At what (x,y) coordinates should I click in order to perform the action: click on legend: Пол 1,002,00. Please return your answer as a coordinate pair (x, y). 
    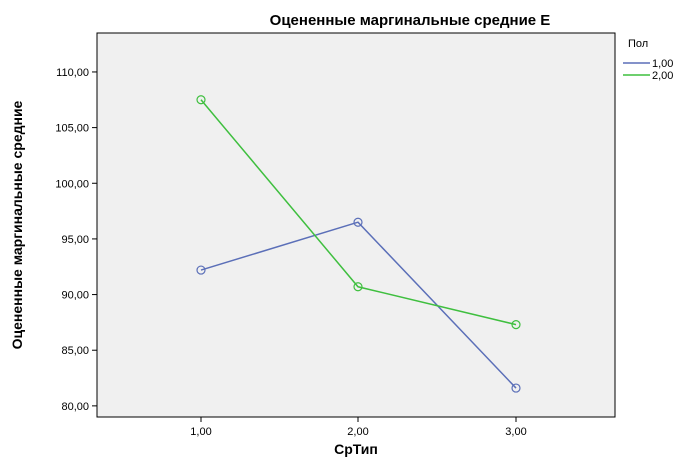
    Looking at the image, I should click on (648, 60).